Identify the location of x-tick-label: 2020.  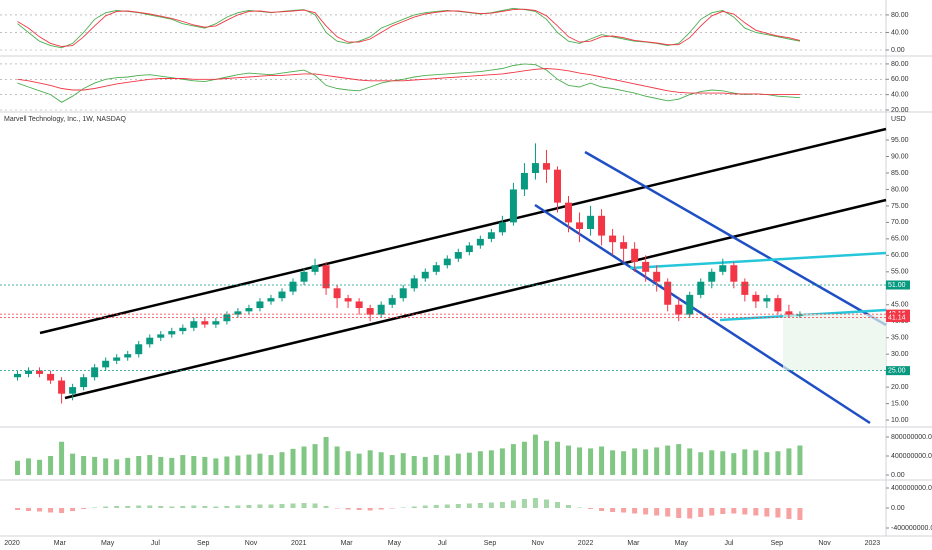
(12, 543).